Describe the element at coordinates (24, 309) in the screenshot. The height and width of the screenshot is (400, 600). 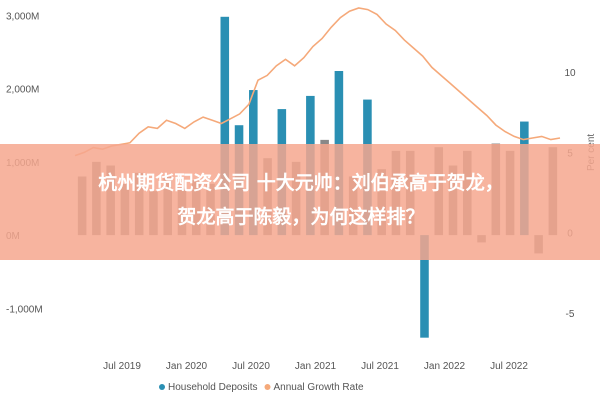
I see `y-left-tick-label: -1,000M` at that location.